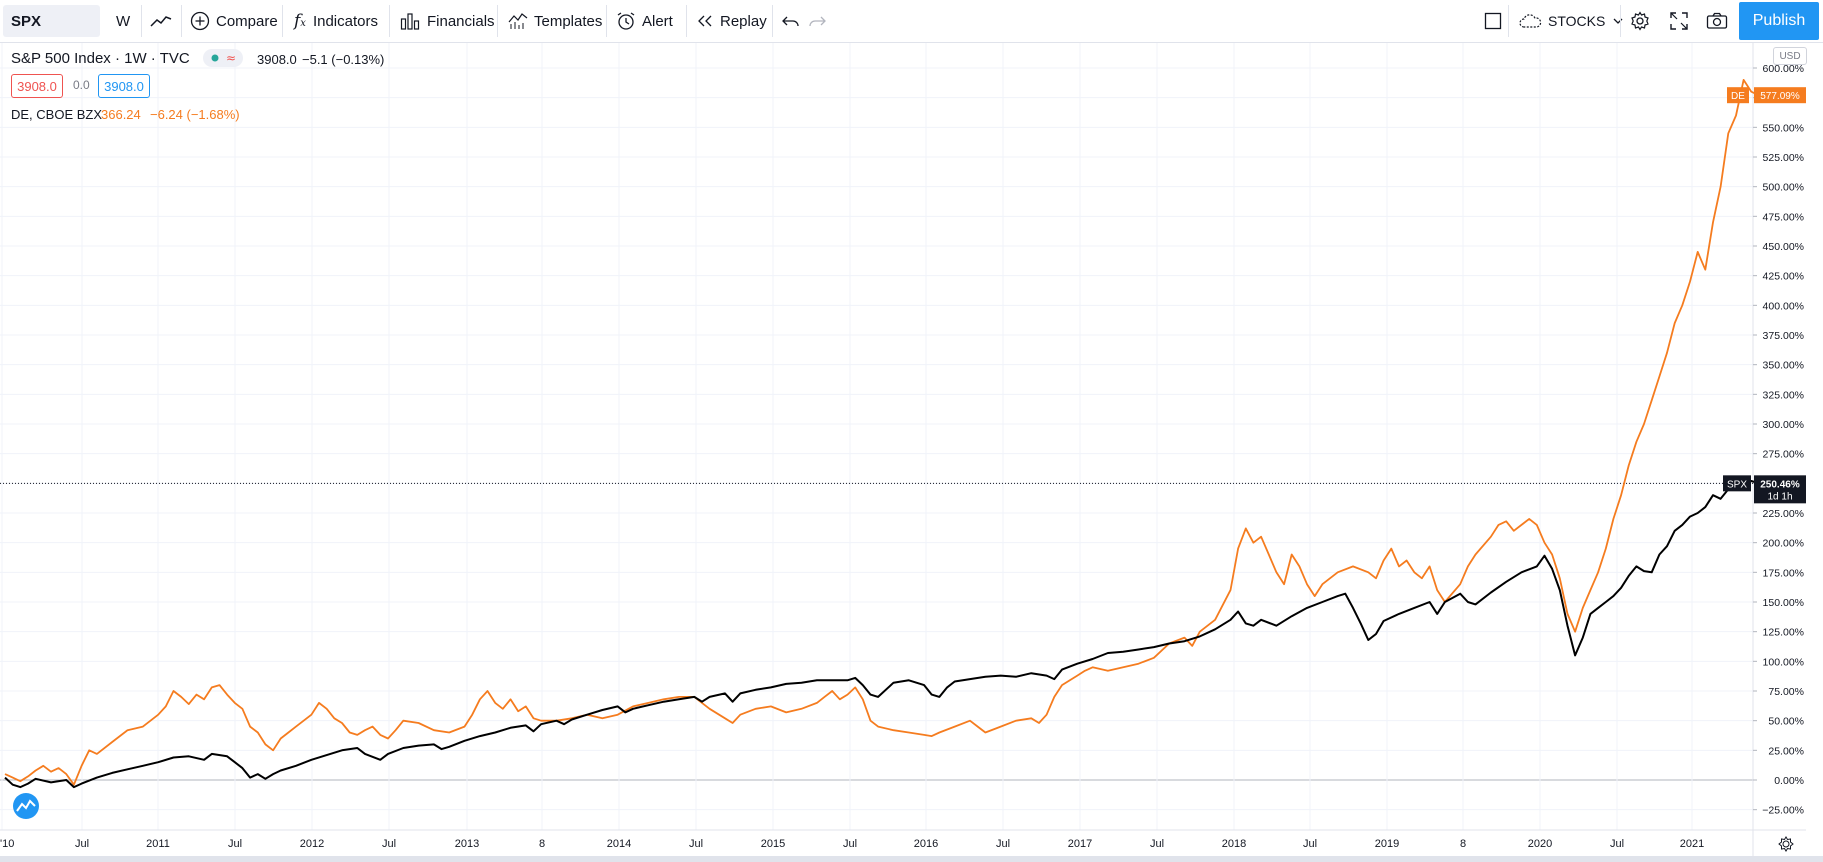 The width and height of the screenshot is (1823, 862). Describe the element at coordinates (26, 805) in the screenshot. I see `tradingview-logo-mark` at that location.